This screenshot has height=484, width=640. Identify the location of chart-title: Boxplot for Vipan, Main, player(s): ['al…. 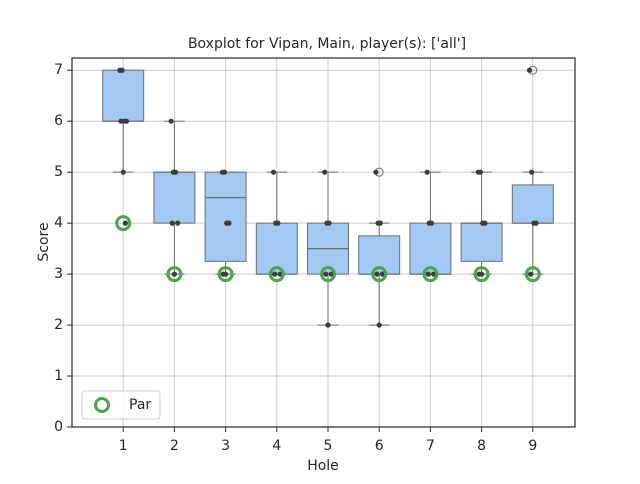
(327, 44).